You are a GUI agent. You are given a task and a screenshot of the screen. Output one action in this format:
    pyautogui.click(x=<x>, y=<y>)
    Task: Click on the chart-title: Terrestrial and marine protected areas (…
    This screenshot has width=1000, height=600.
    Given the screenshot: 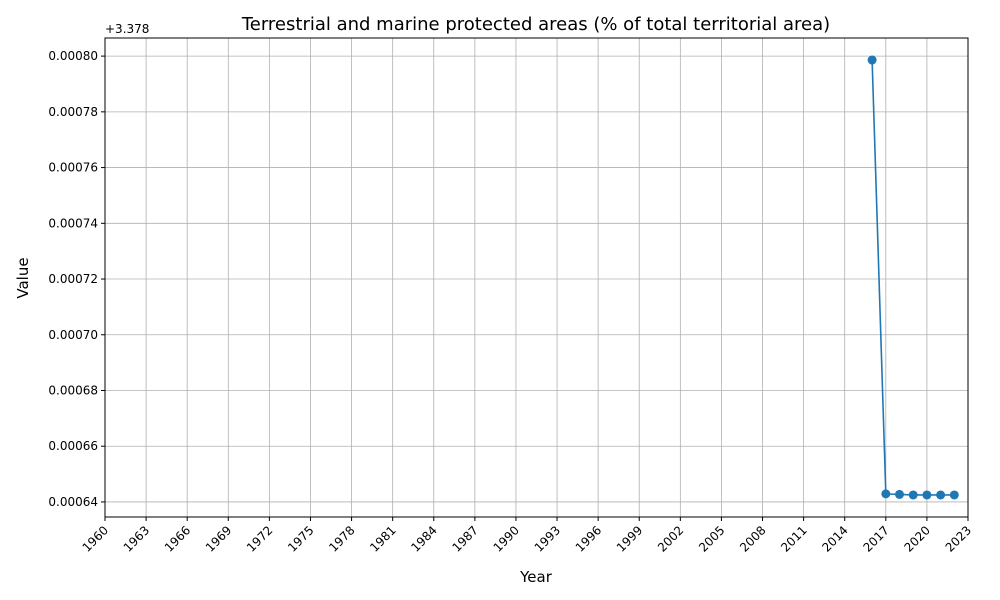 What is the action you would take?
    pyautogui.click(x=535, y=24)
    